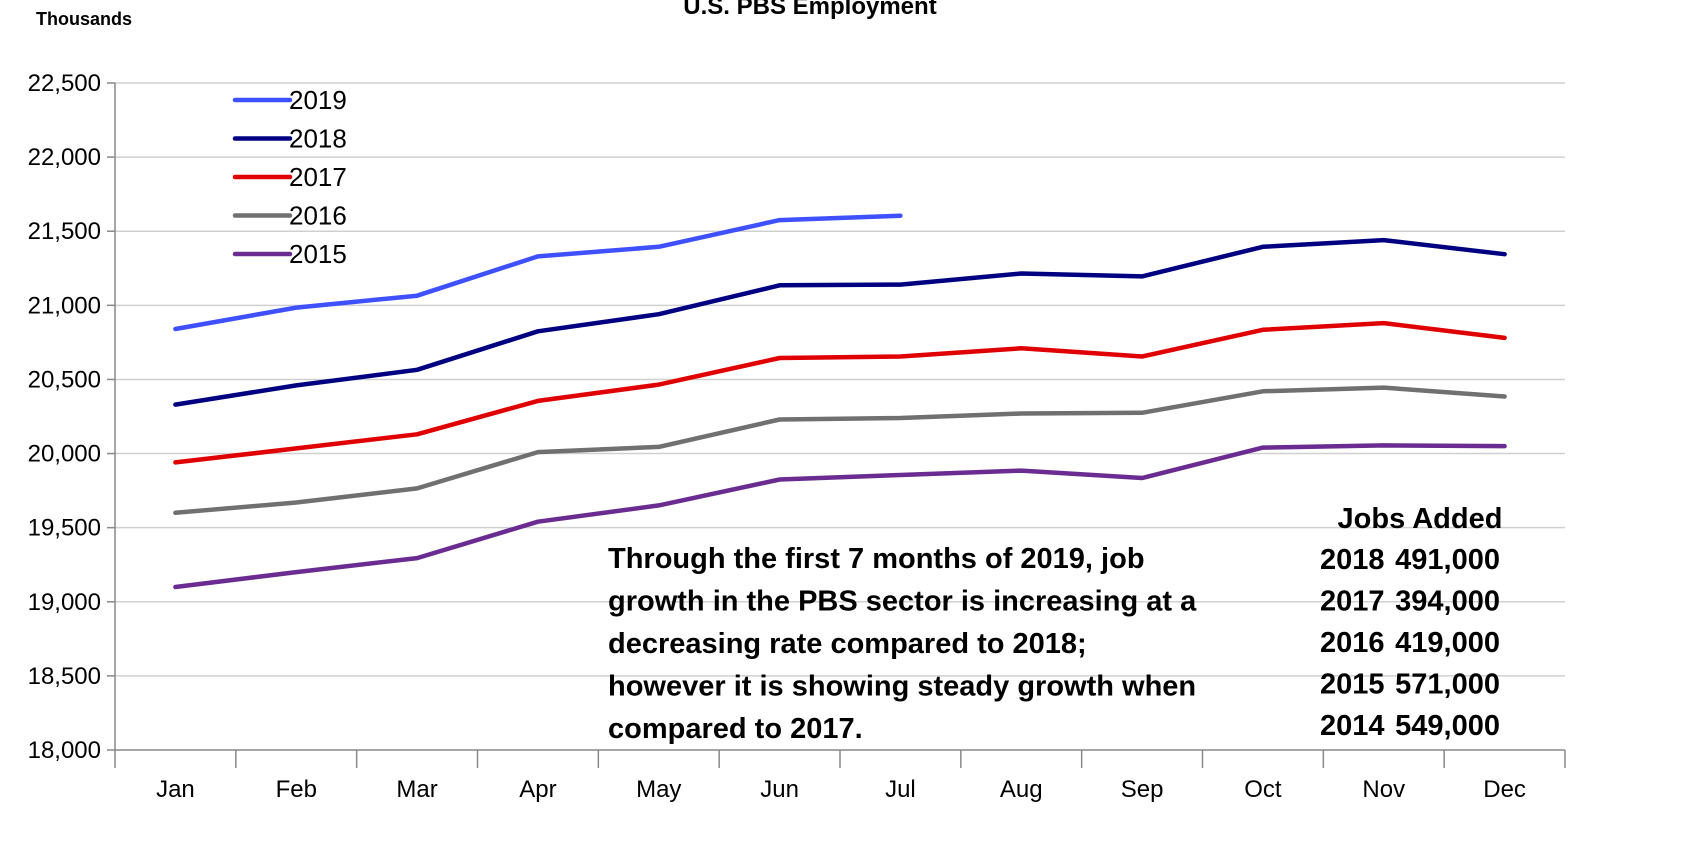  What do you see at coordinates (902, 687) in the screenshot?
I see `annotation-line: however it is showing steady growth when` at bounding box center [902, 687].